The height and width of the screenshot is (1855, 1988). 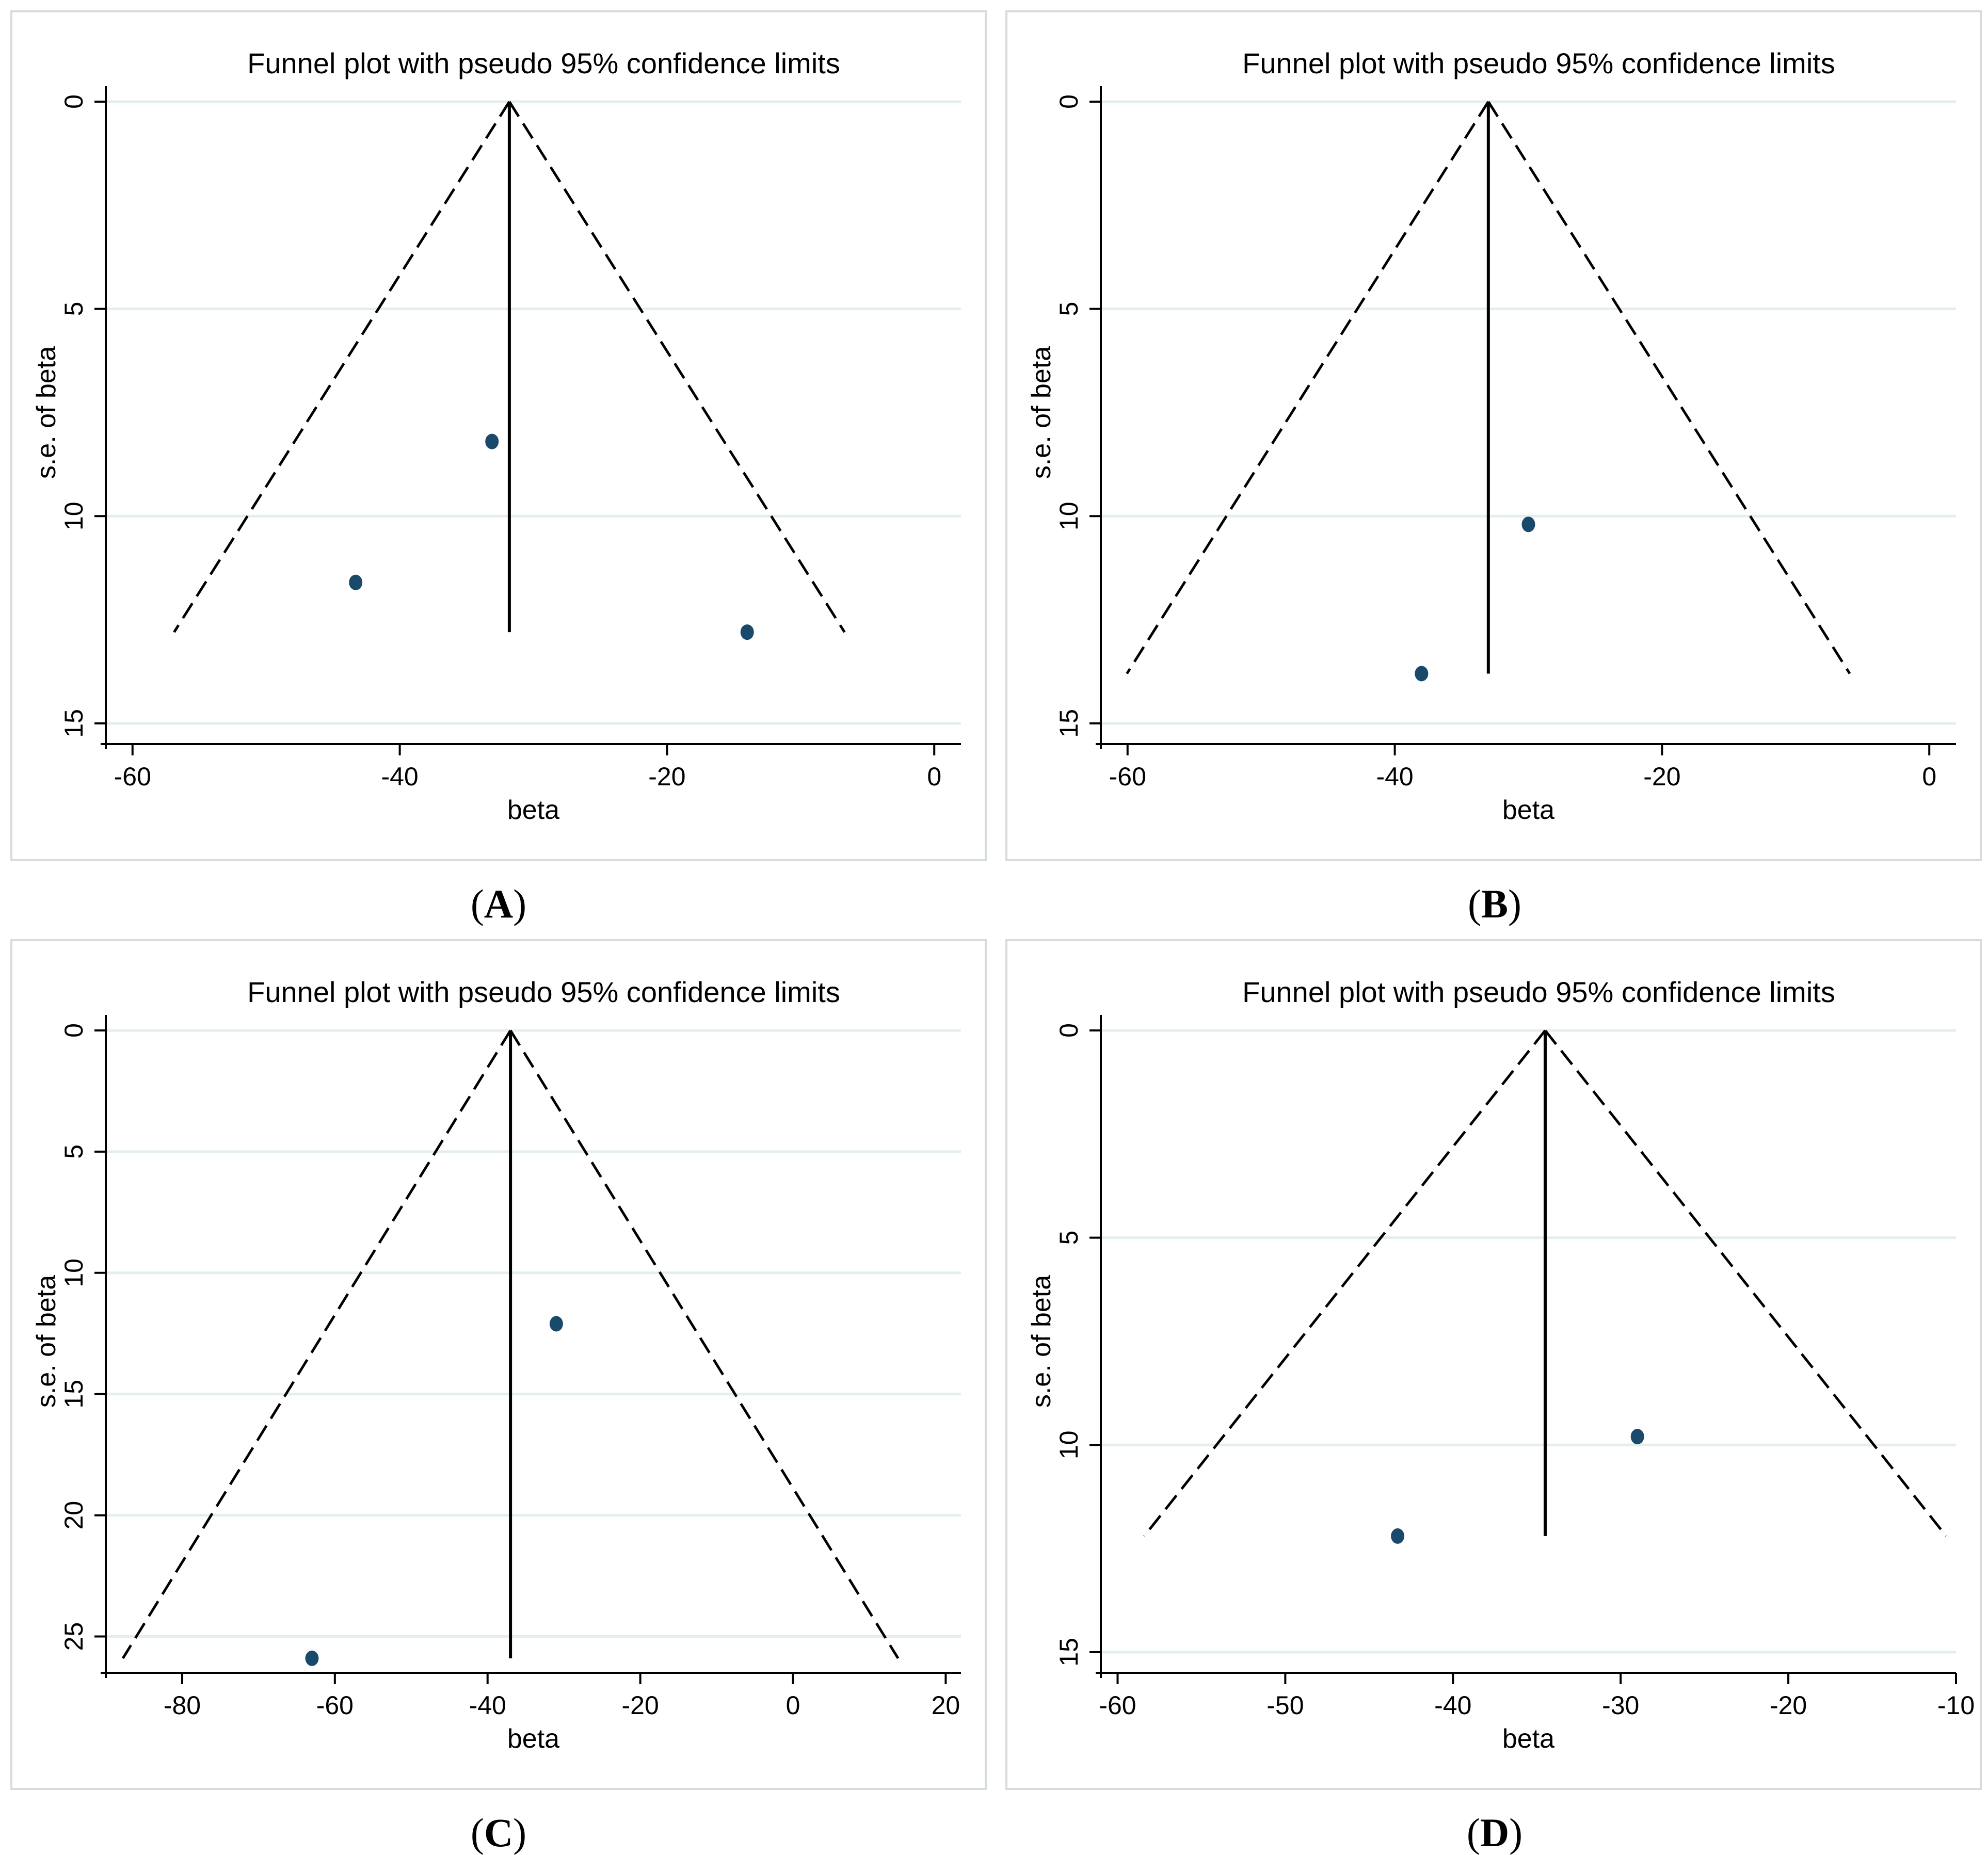 What do you see at coordinates (704, 1344) in the screenshot?
I see `ci-limit-right-c` at bounding box center [704, 1344].